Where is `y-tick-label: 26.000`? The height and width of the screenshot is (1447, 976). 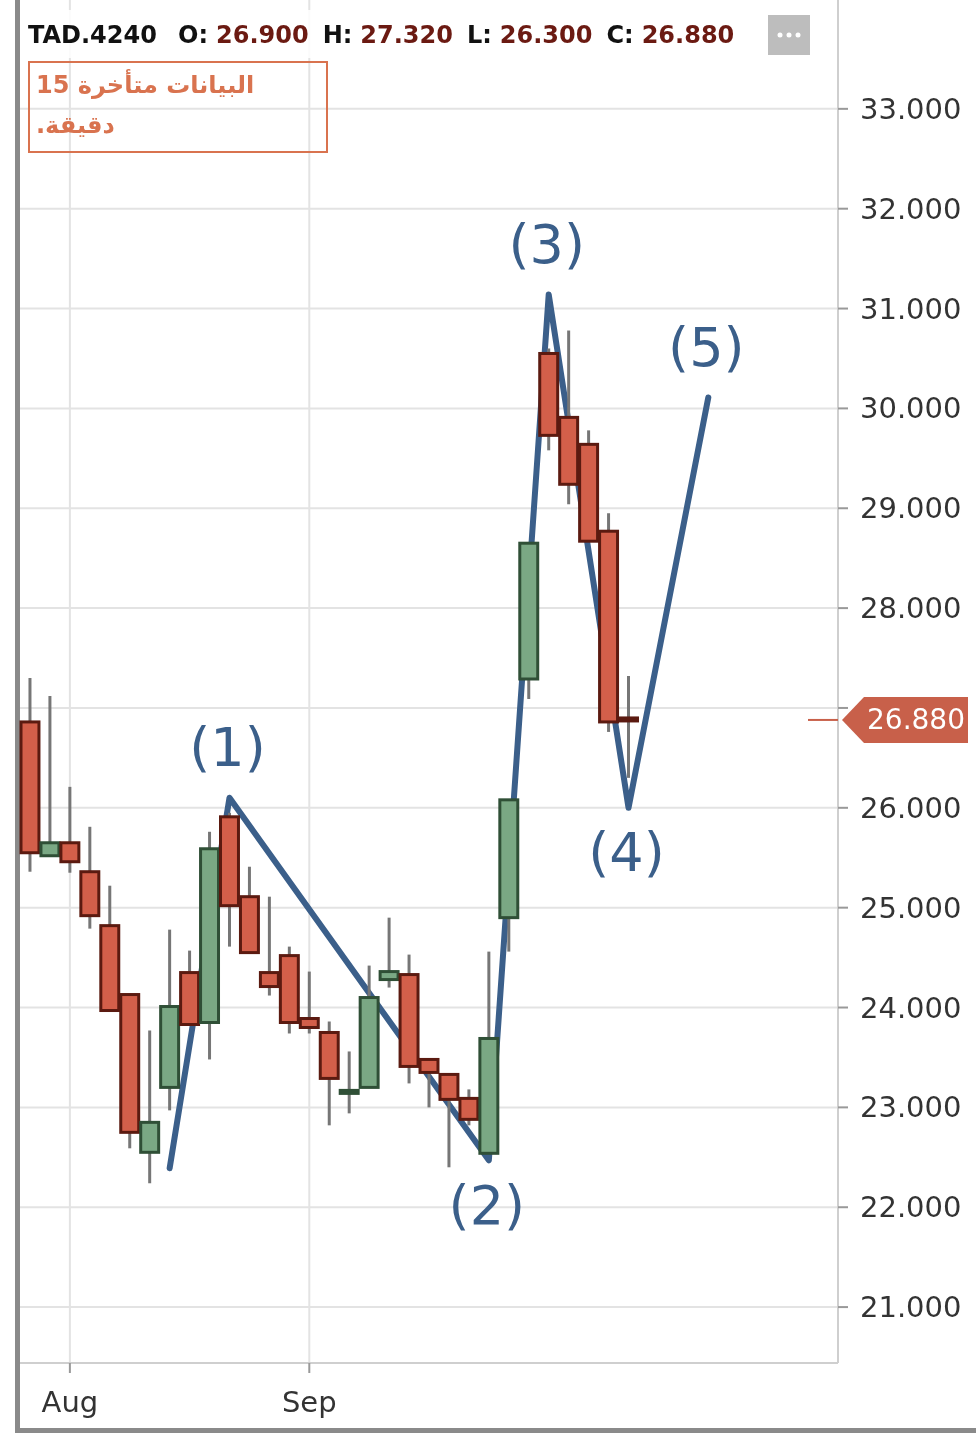 y-tick-label: 26.000 is located at coordinates (911, 807).